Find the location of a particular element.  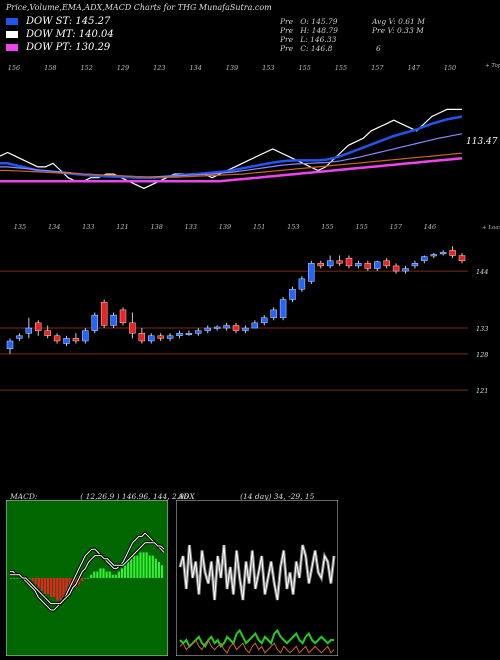

ema-top-tick-label: 129 is located at coordinates (123, 68).